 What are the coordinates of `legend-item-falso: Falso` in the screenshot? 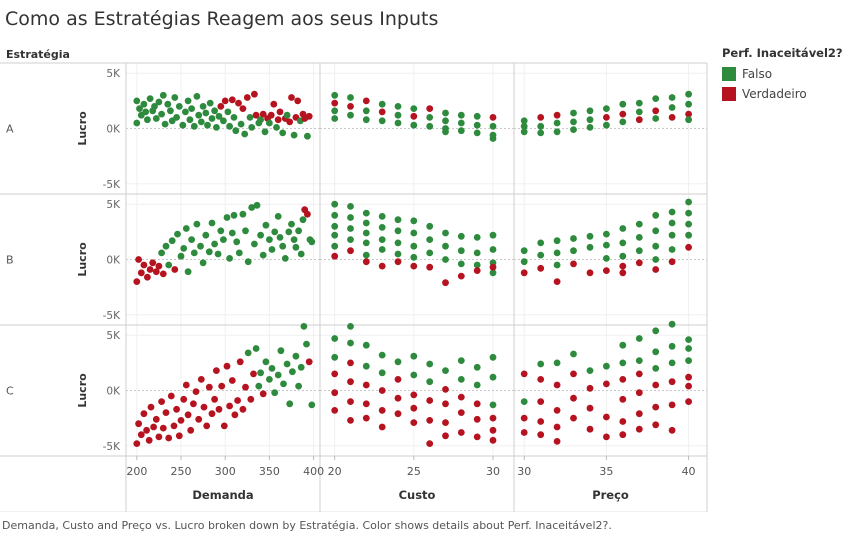 It's located at (782, 74).